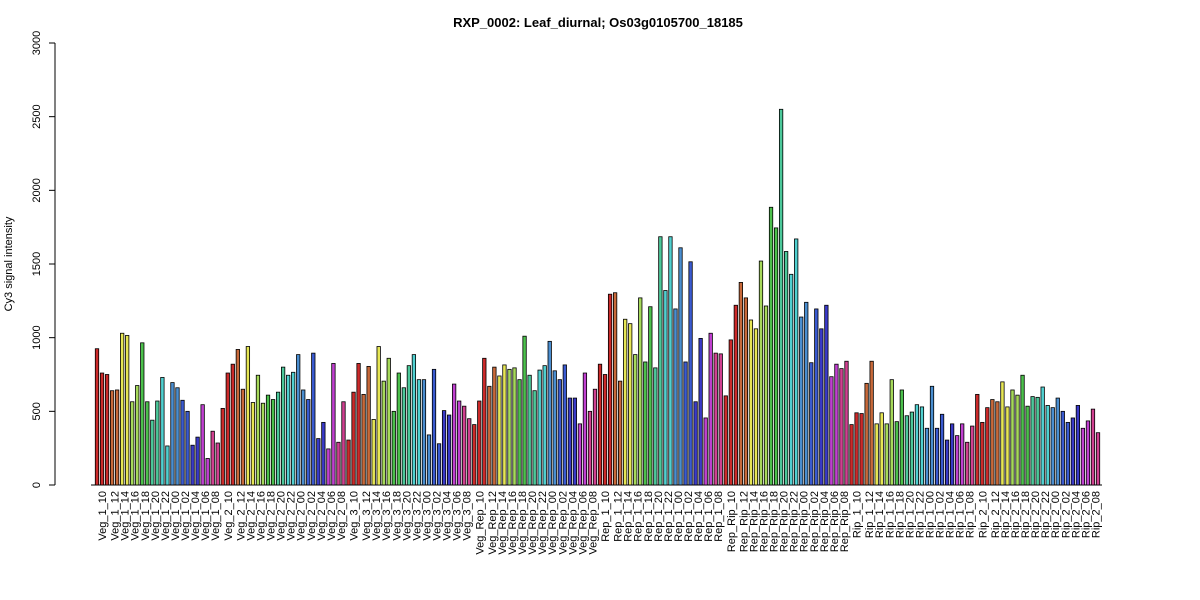  I want to click on x-tick-label: Veg_1_10, so click(103, 516).